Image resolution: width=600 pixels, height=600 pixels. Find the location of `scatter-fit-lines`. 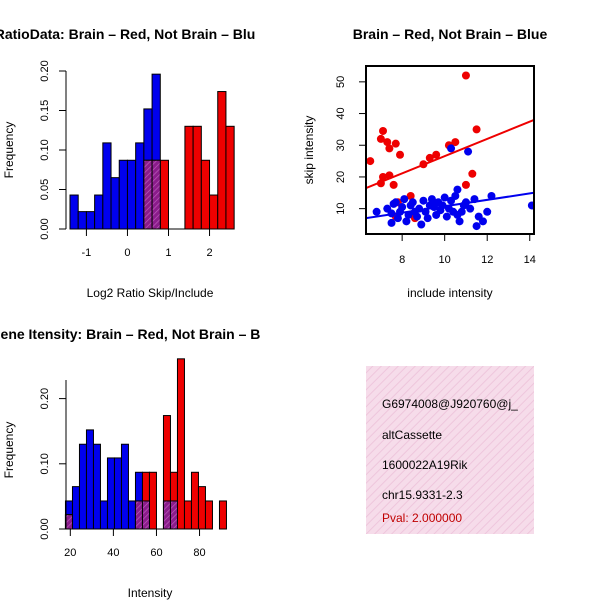

scatter-fit-lines is located at coordinates (450, 169).